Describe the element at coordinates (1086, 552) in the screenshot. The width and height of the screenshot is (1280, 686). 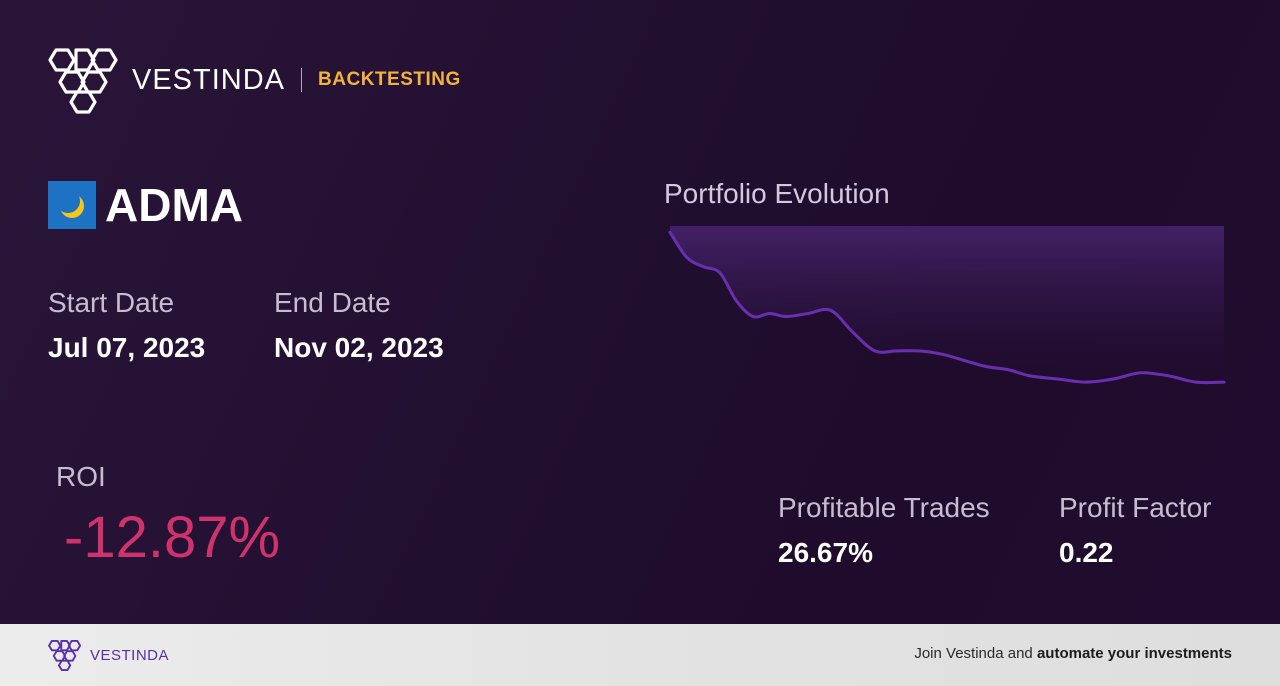
I see `profit-factor-value: 0.22` at that location.